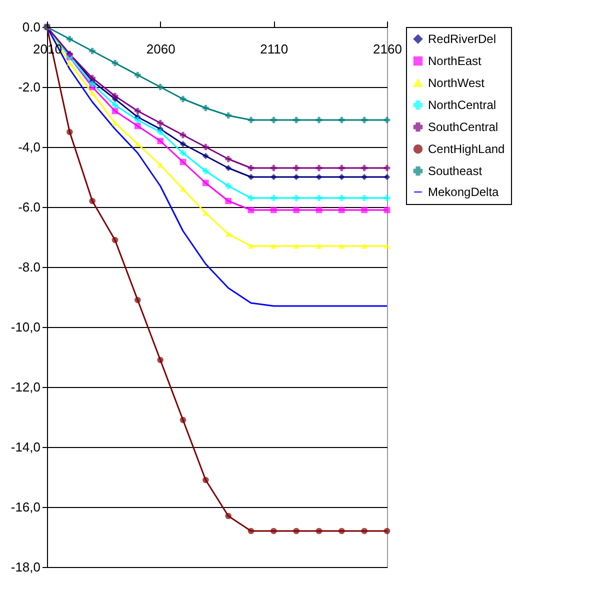 The height and width of the screenshot is (611, 595). I want to click on legend-label: Southeast, so click(455, 171).